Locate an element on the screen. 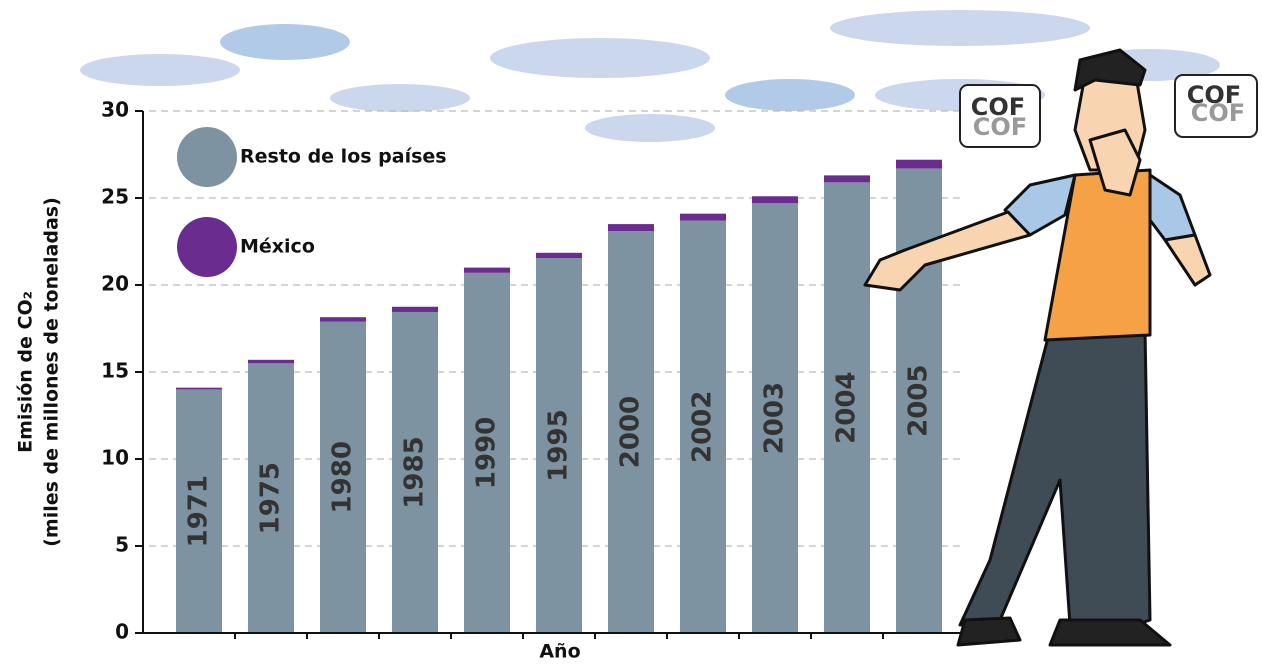 Image resolution: width=1262 pixels, height=664 pixels. category-label: 1971 is located at coordinates (199, 511).